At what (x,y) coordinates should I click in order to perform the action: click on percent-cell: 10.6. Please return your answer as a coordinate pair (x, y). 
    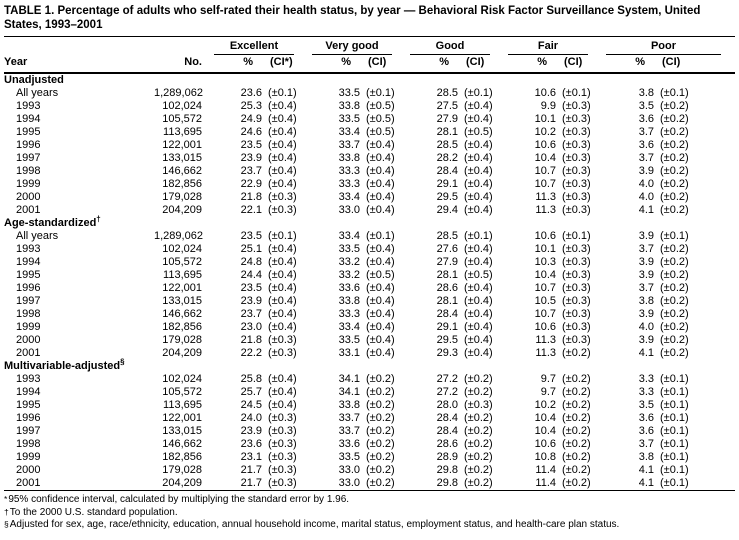
    Looking at the image, I should click on (545, 93).